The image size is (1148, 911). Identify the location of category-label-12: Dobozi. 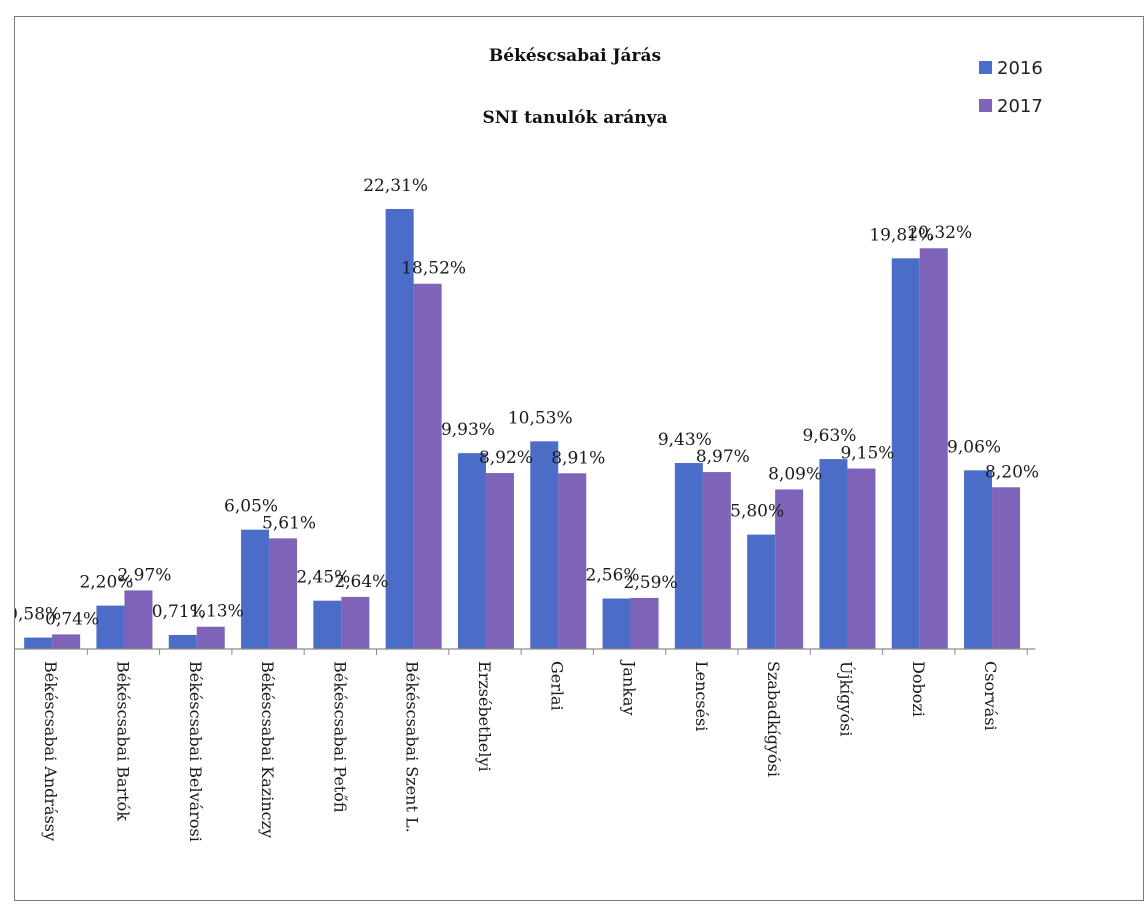
(918, 689).